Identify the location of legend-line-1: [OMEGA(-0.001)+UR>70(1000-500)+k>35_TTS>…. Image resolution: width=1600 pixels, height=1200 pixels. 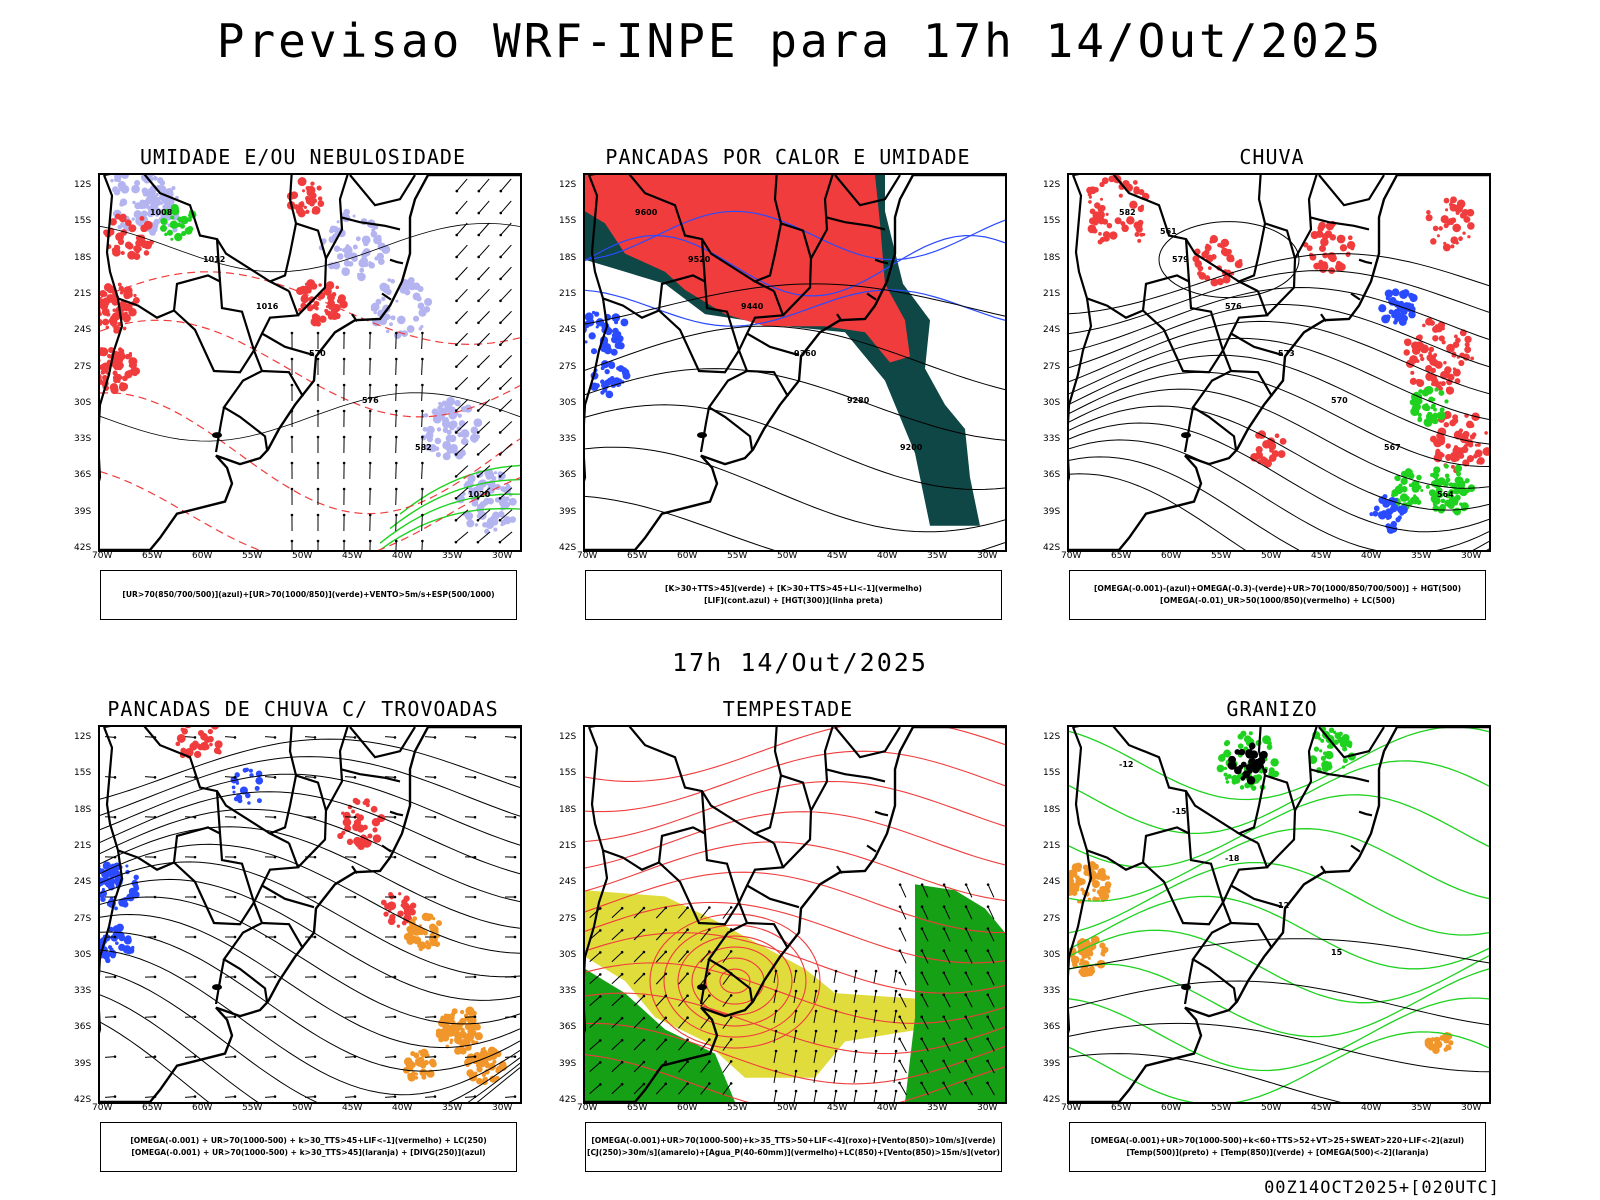
(793, 1140).